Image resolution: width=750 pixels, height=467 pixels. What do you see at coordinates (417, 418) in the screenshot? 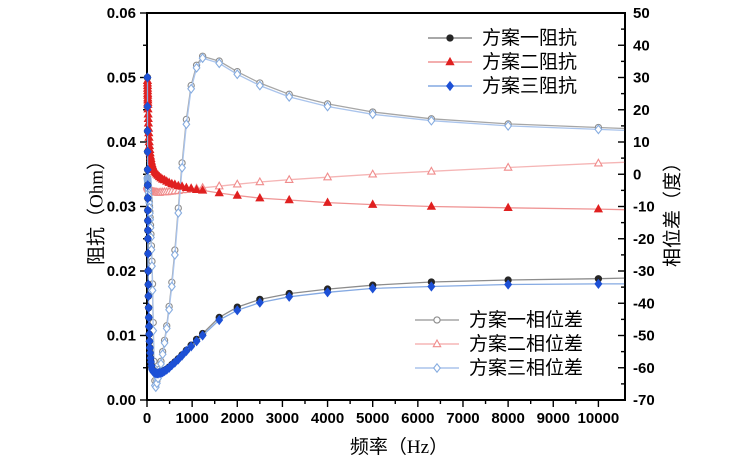
I see `x-tick-label: 6000` at bounding box center [417, 418].